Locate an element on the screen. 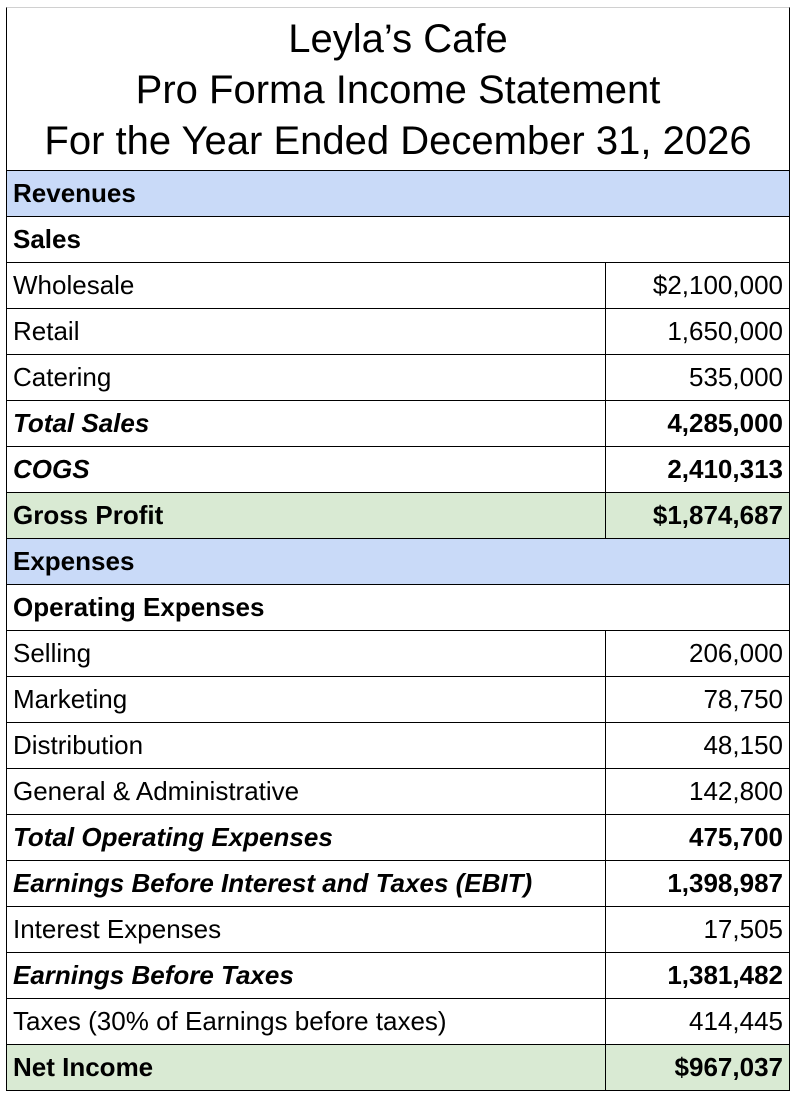  company-name: Leyla’s Cafe is located at coordinates (398, 38).